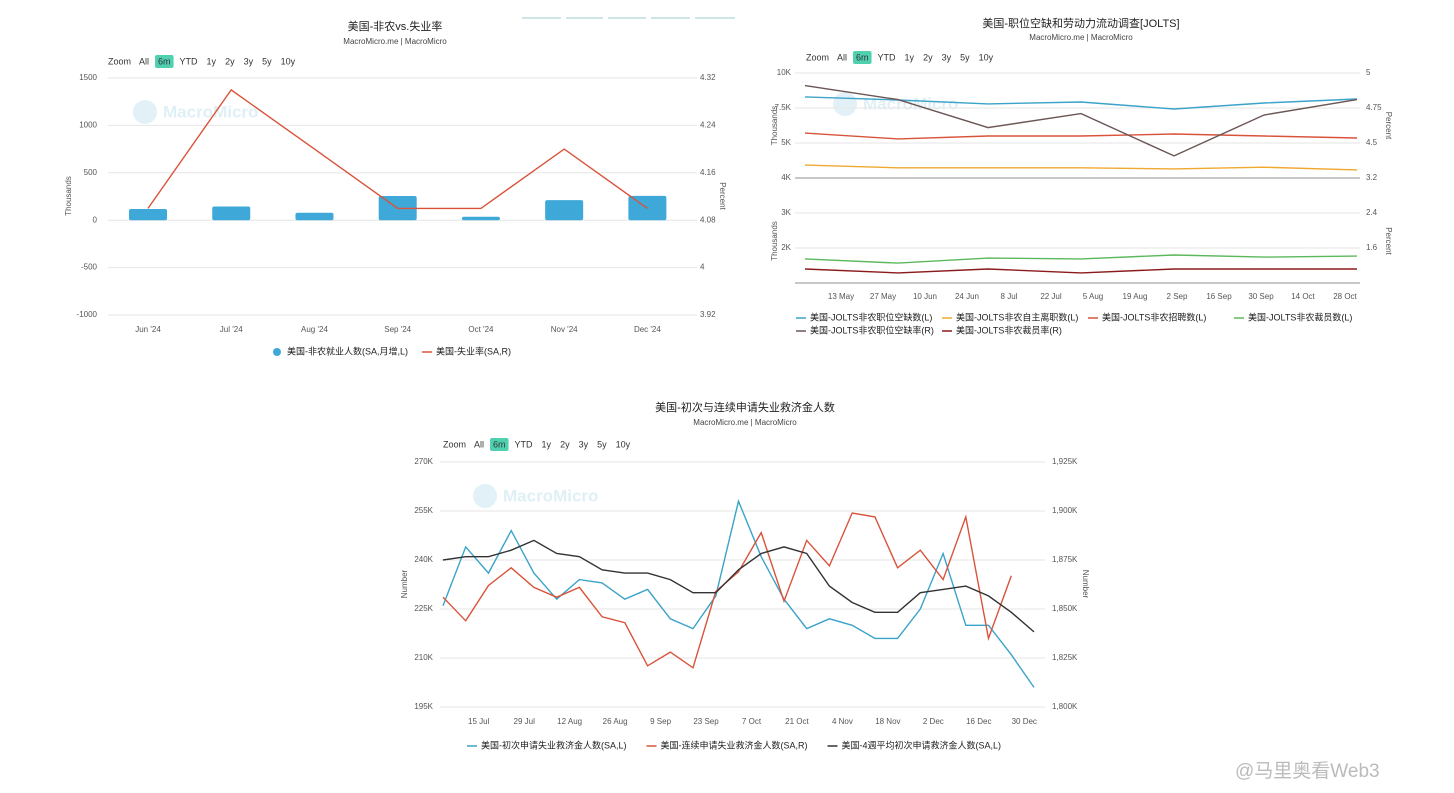 This screenshot has width=1454, height=793. What do you see at coordinates (786, 247) in the screenshot?
I see `y-tick-label: 2K` at bounding box center [786, 247].